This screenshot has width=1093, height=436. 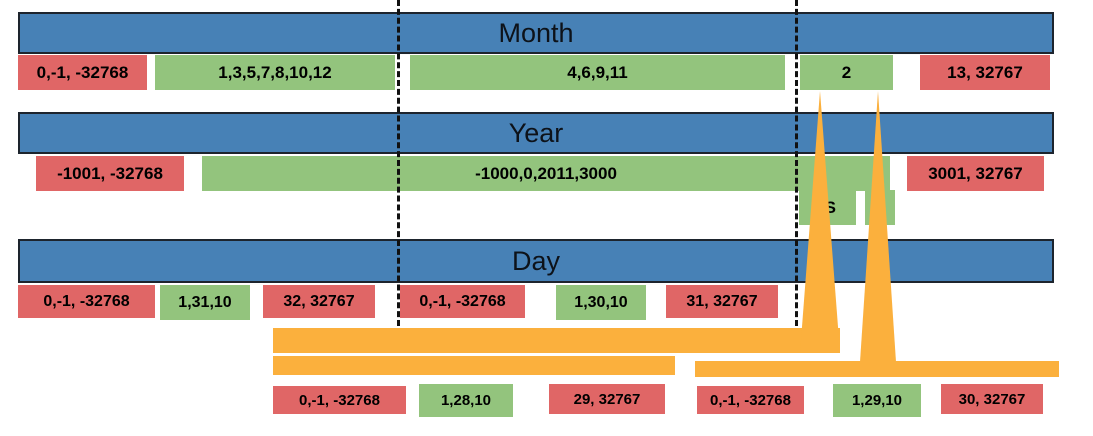 I want to click on flag-not-special-leap: !S, so click(x=827, y=207).